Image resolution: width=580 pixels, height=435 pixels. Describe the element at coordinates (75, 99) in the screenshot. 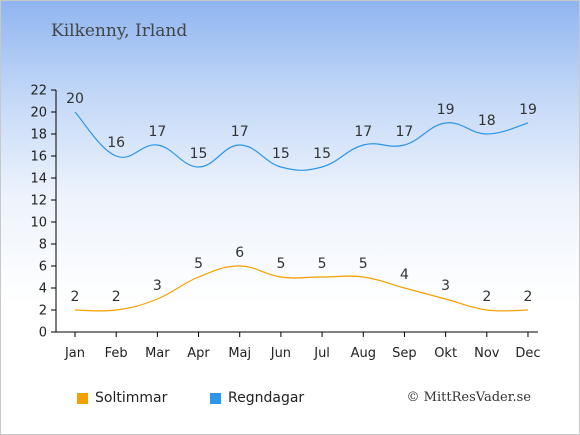

I see `data-label-regndagar: 20` at that location.